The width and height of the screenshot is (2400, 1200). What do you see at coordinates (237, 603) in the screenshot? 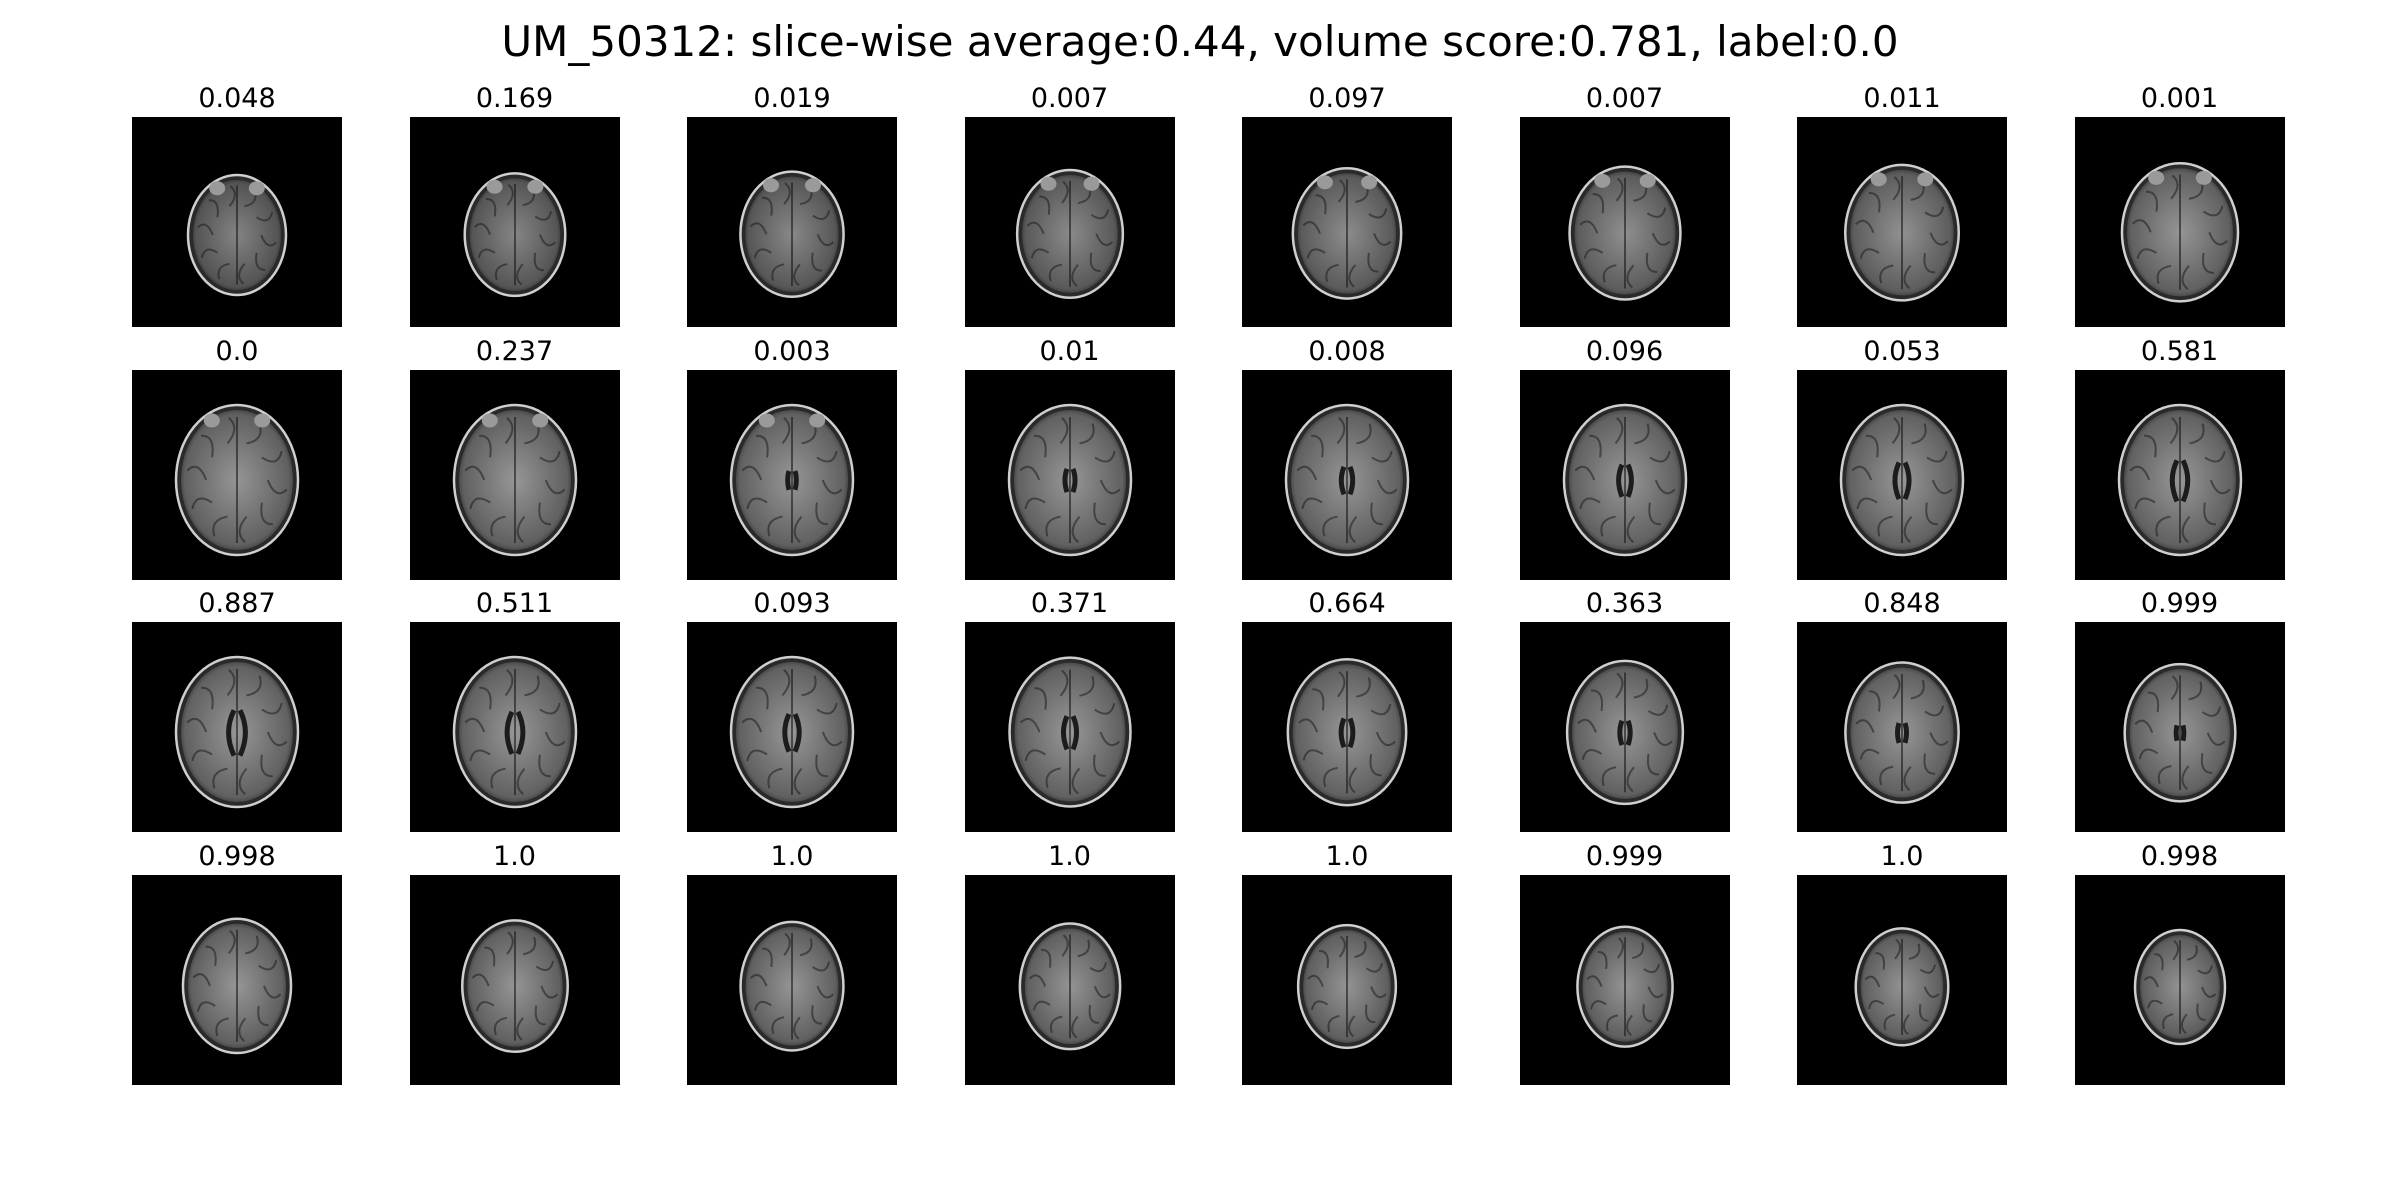
I see `slice-score-label: 0.887` at bounding box center [237, 603].